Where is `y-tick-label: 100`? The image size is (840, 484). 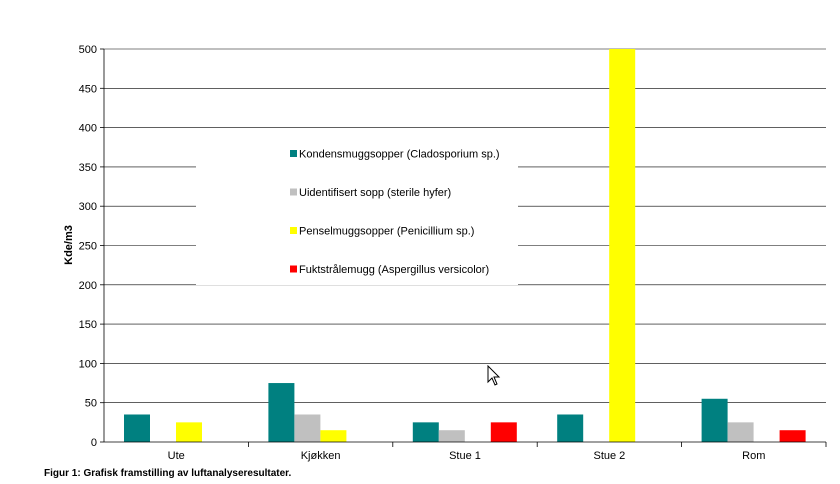
y-tick-label: 100 is located at coordinates (88, 364).